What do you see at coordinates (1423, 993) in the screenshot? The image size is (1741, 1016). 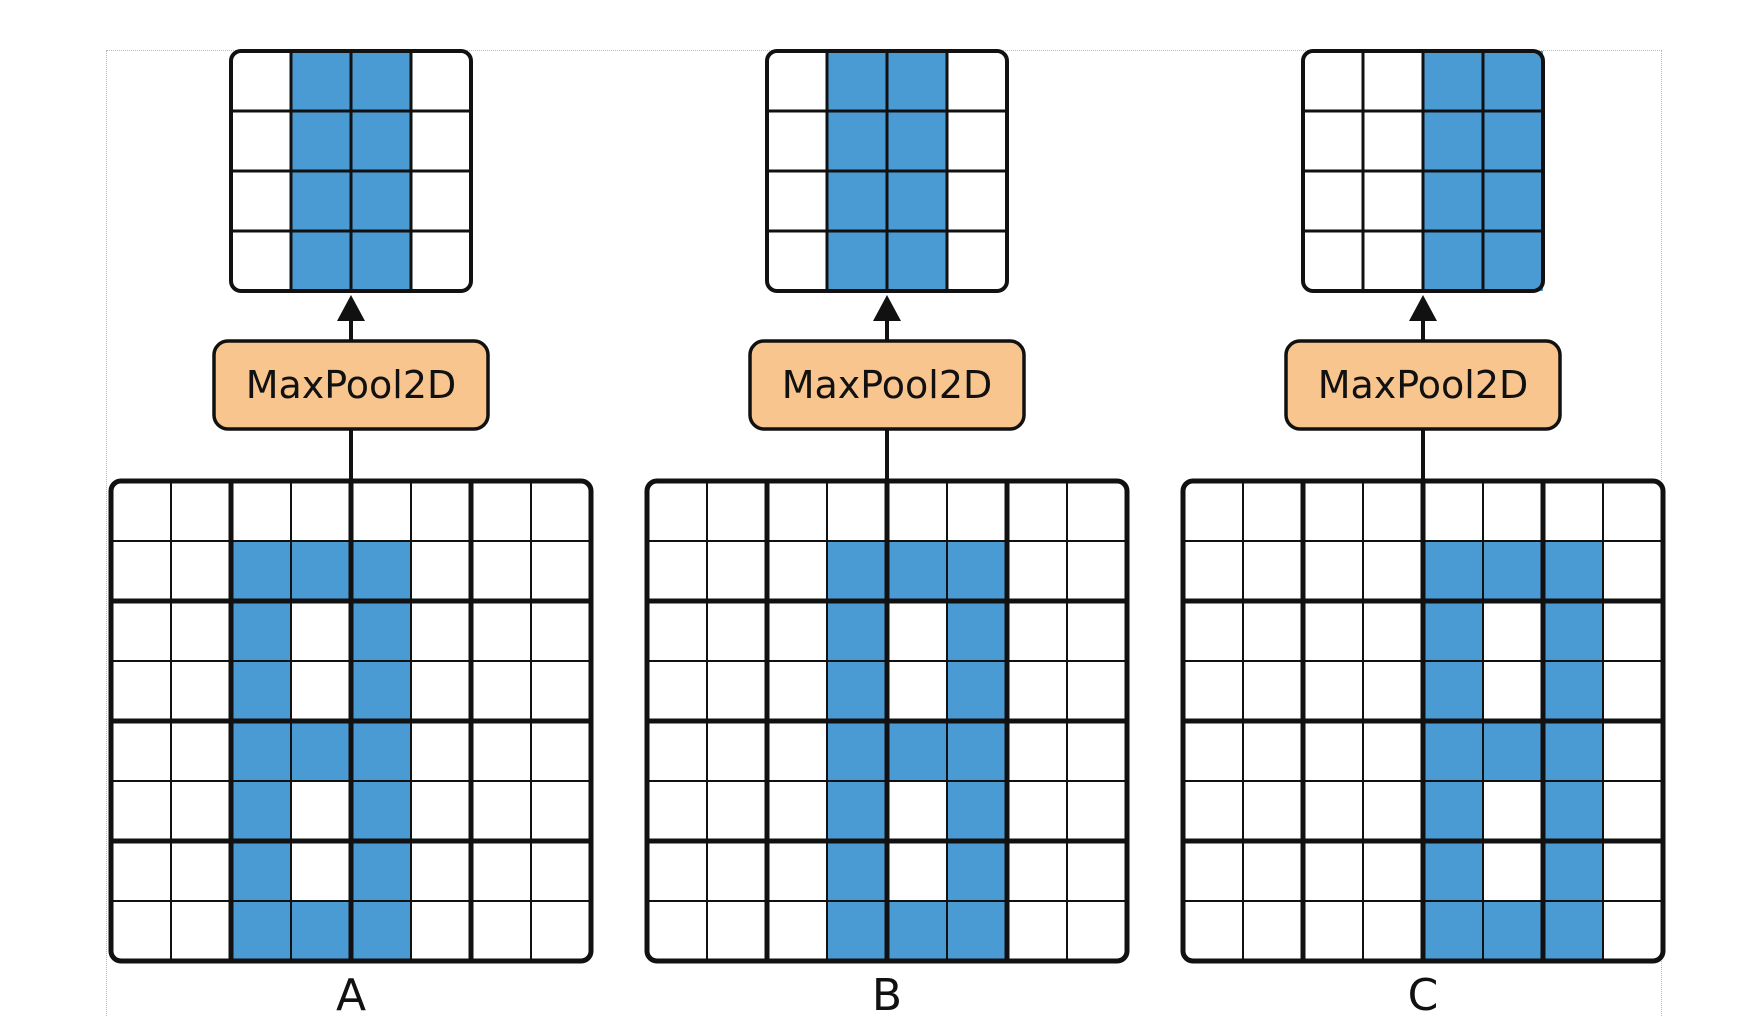 I see `panel-label: C` at bounding box center [1423, 993].